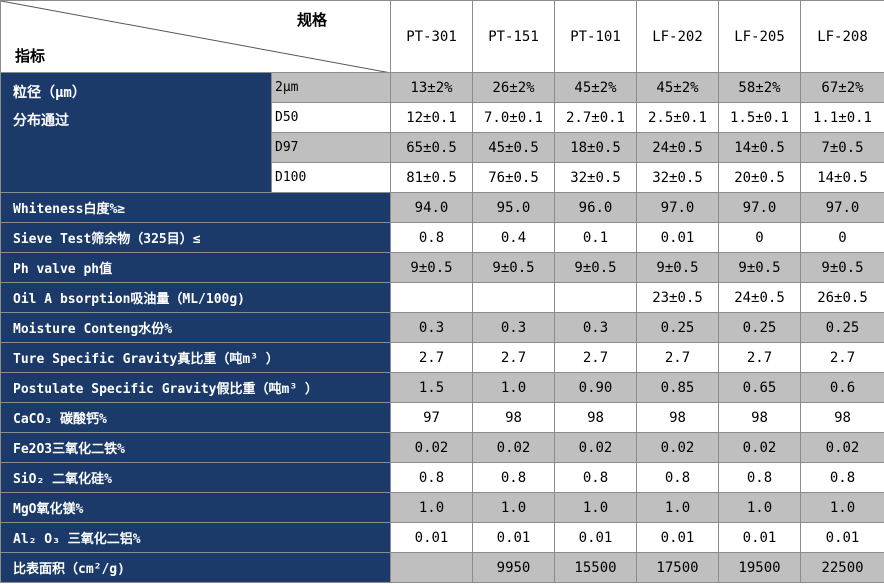 This screenshot has width=884, height=584. What do you see at coordinates (759, 177) in the screenshot?
I see `value-cell: 20±0.5` at bounding box center [759, 177].